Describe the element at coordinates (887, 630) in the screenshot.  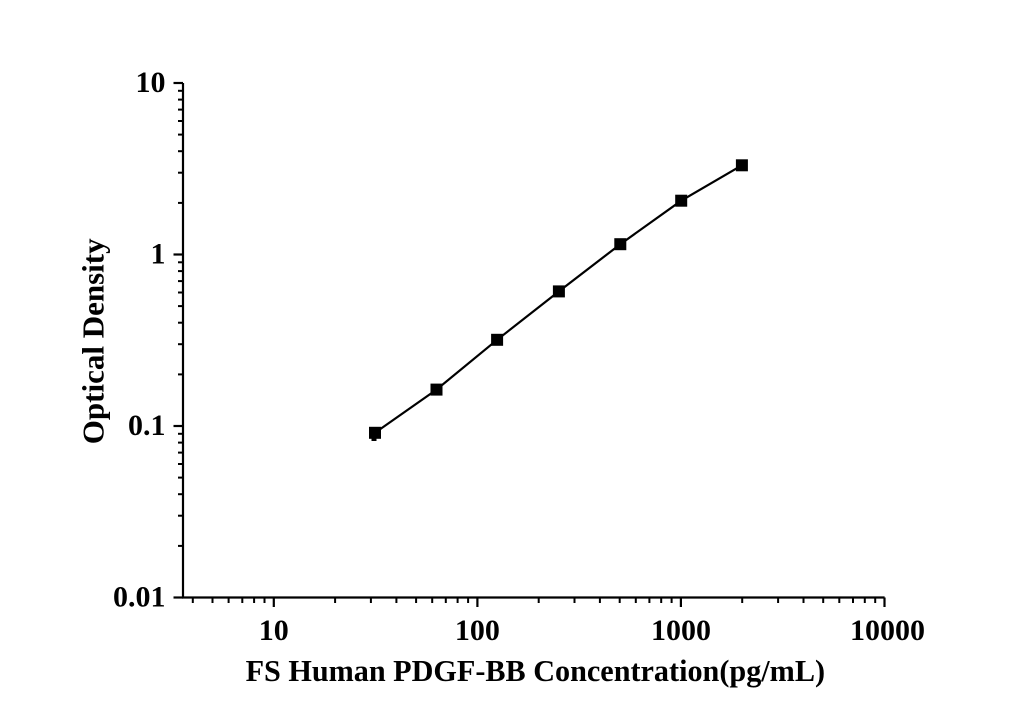
I see `svg-text: 10000` at that location.